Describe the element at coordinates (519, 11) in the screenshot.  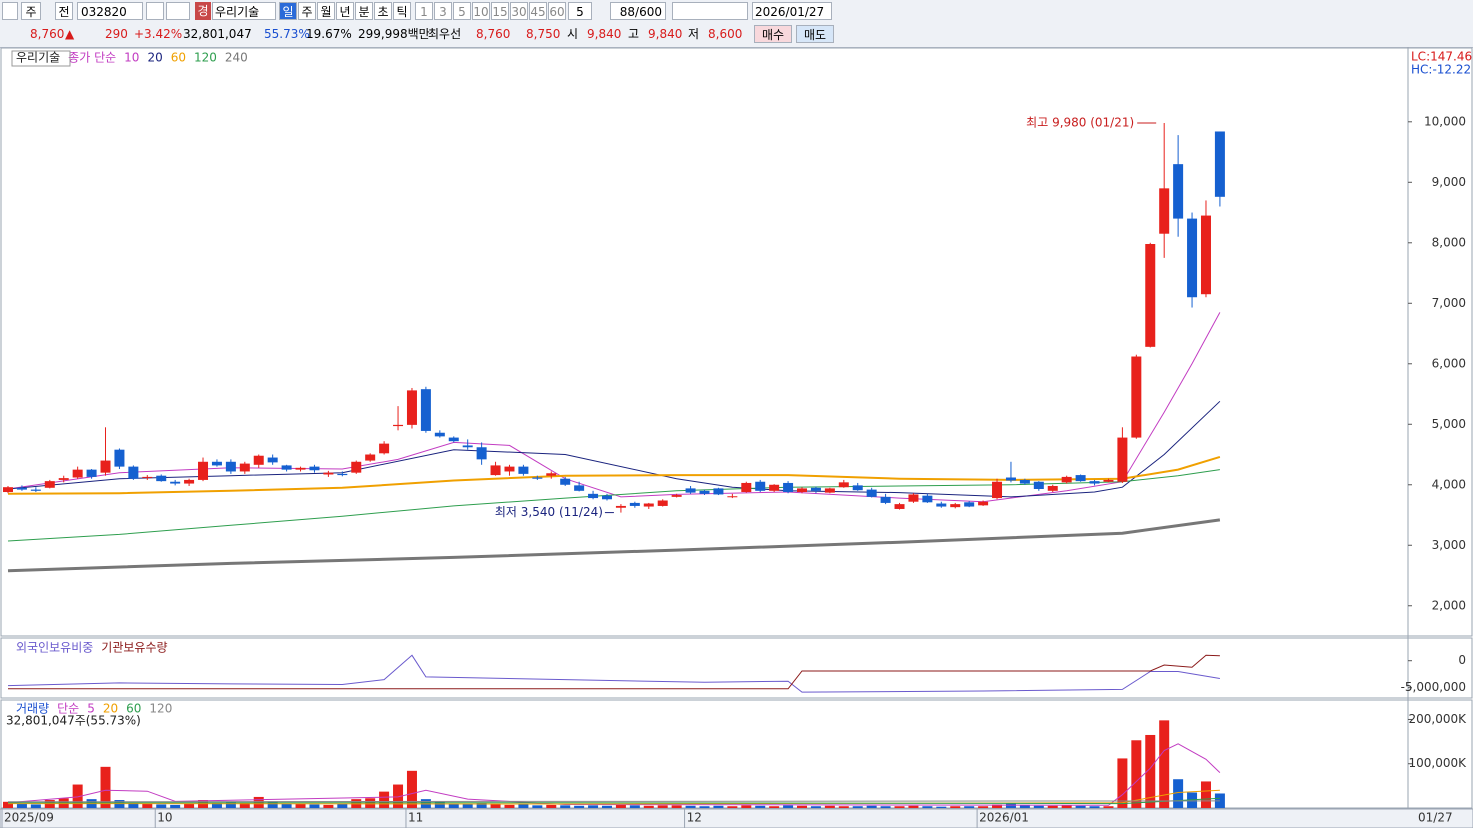
I see `toolbar-button: 30` at that location.